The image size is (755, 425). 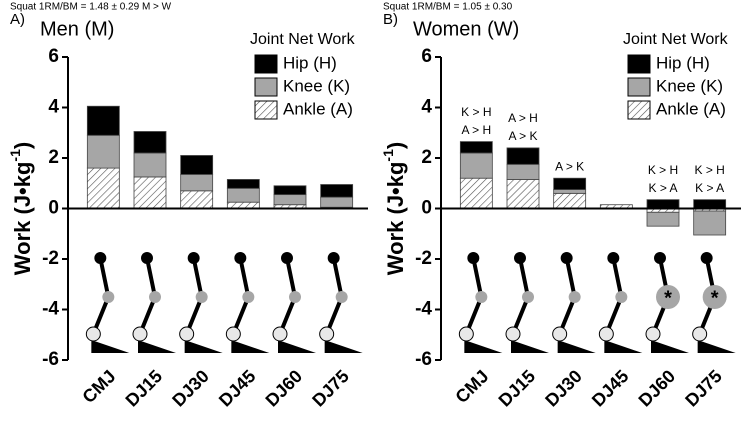 I want to click on x-tick-label: DJ30, so click(x=190, y=388).